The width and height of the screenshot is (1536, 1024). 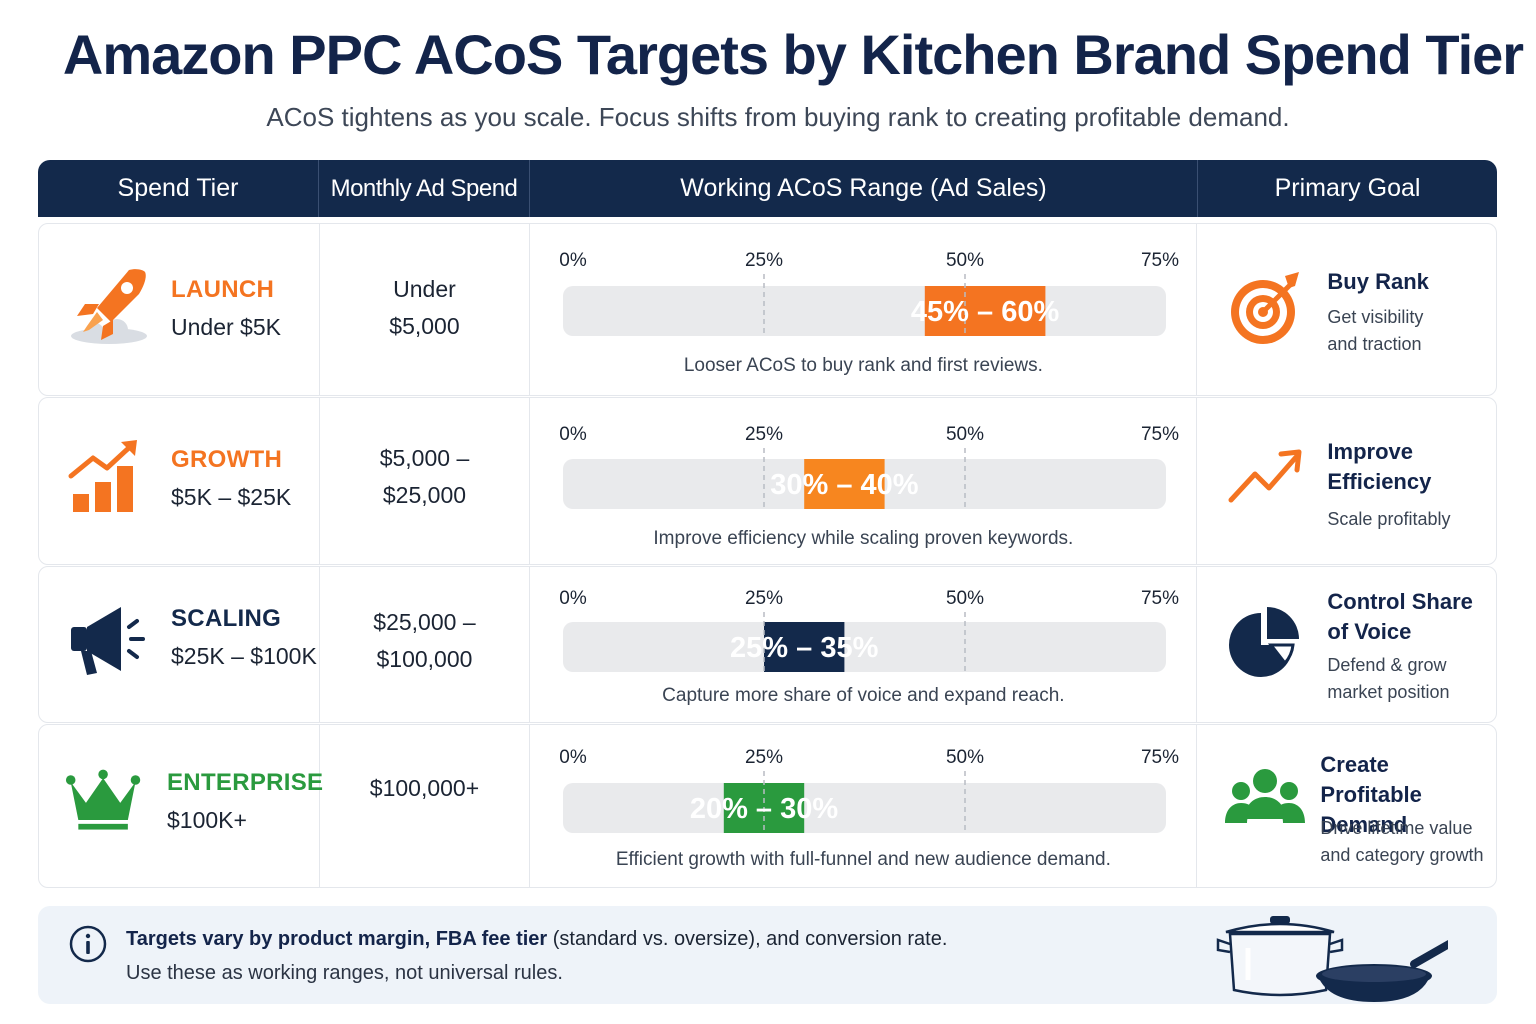 I want to click on tier-cell: LAUNCH Under $5K, so click(x=179, y=309).